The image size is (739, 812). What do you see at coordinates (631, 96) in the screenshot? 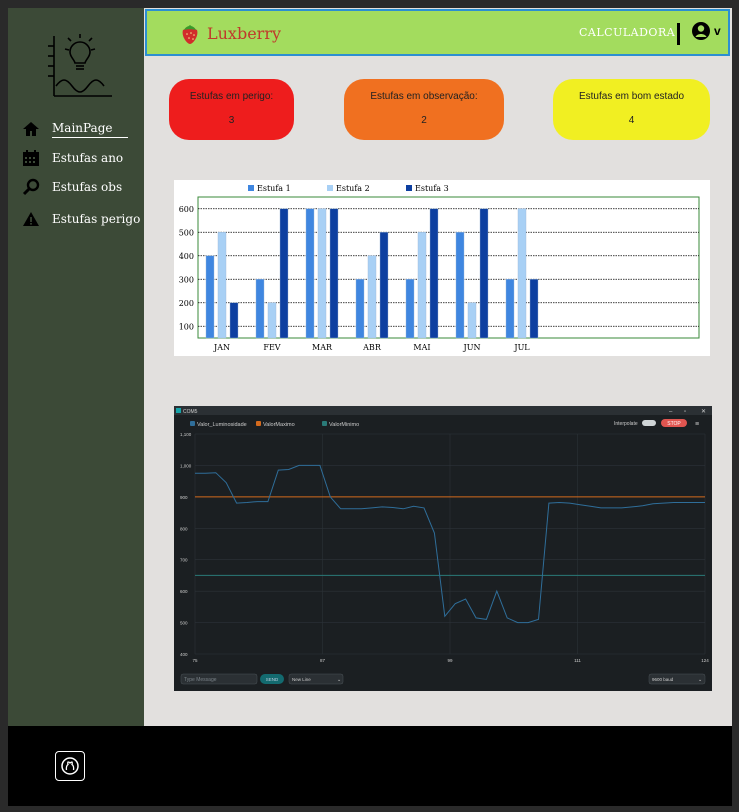
I see `card-title: Estufas em bom estado` at bounding box center [631, 96].